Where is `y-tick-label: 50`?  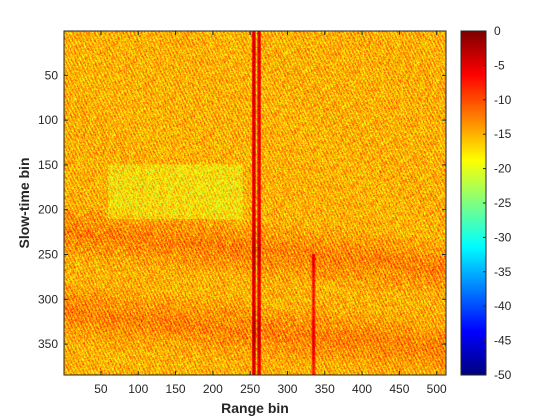 y-tick-label: 50 is located at coordinates (52, 75).